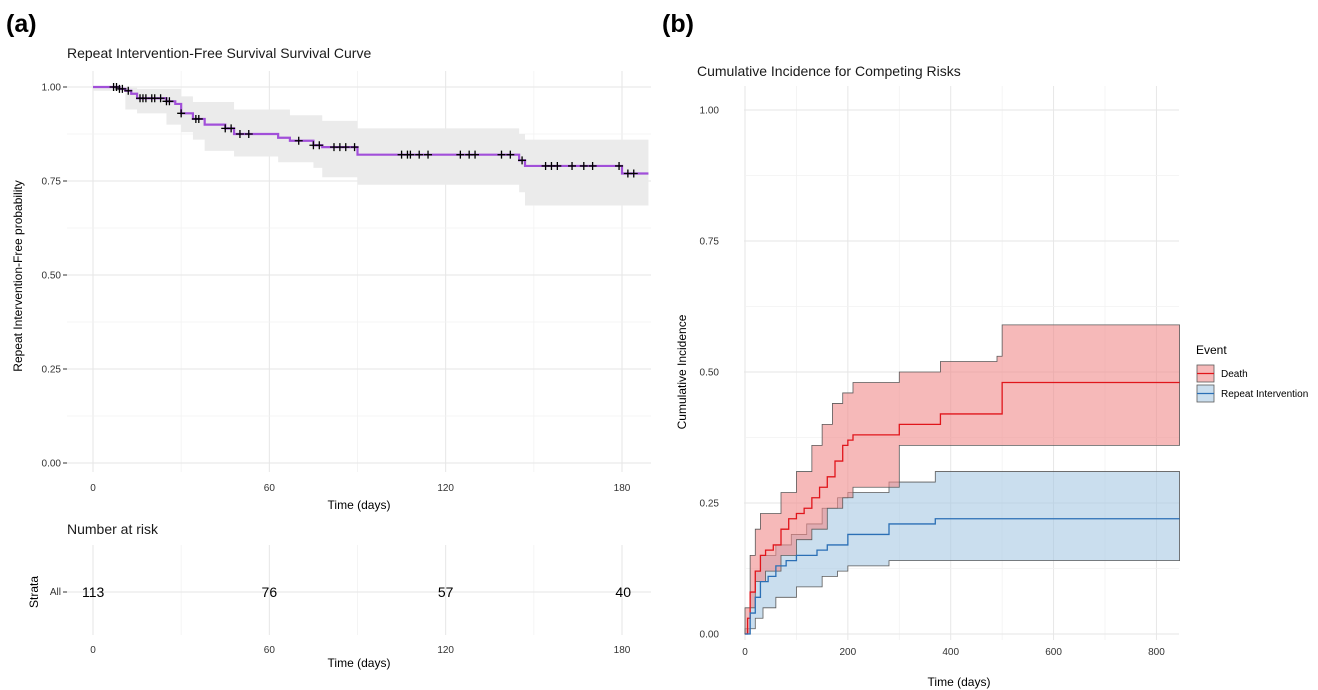 The image size is (1318, 690). What do you see at coordinates (270, 592) in the screenshot?
I see `risk-count: 76` at bounding box center [270, 592].